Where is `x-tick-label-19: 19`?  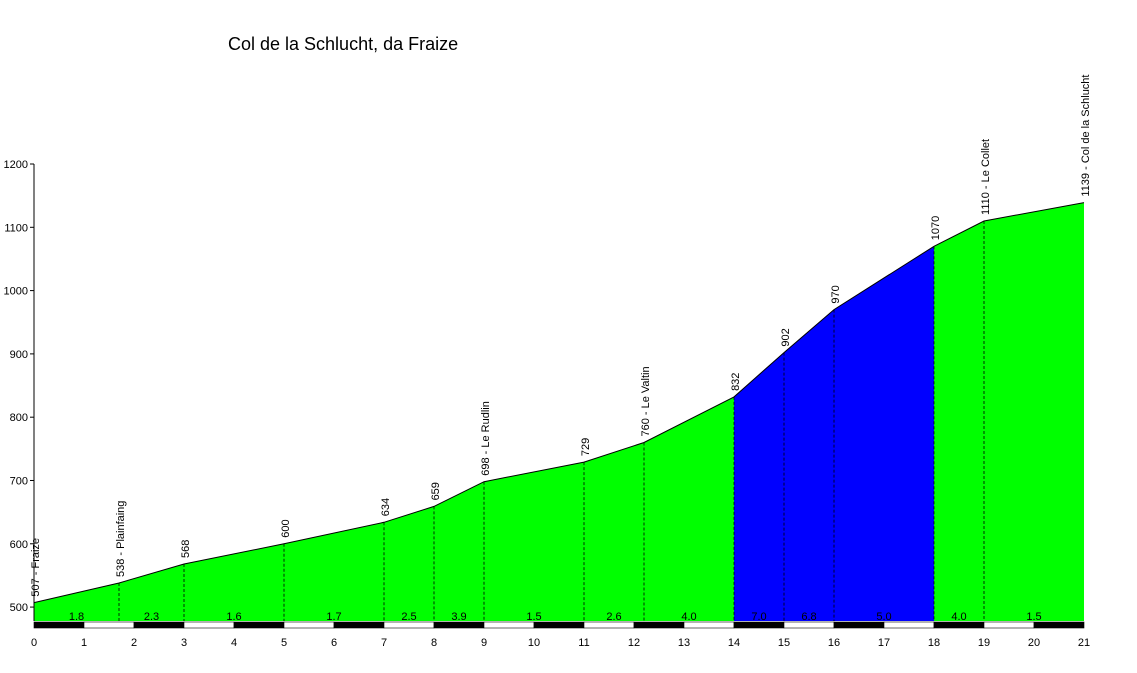
x-tick-label-19: 19 is located at coordinates (984, 643).